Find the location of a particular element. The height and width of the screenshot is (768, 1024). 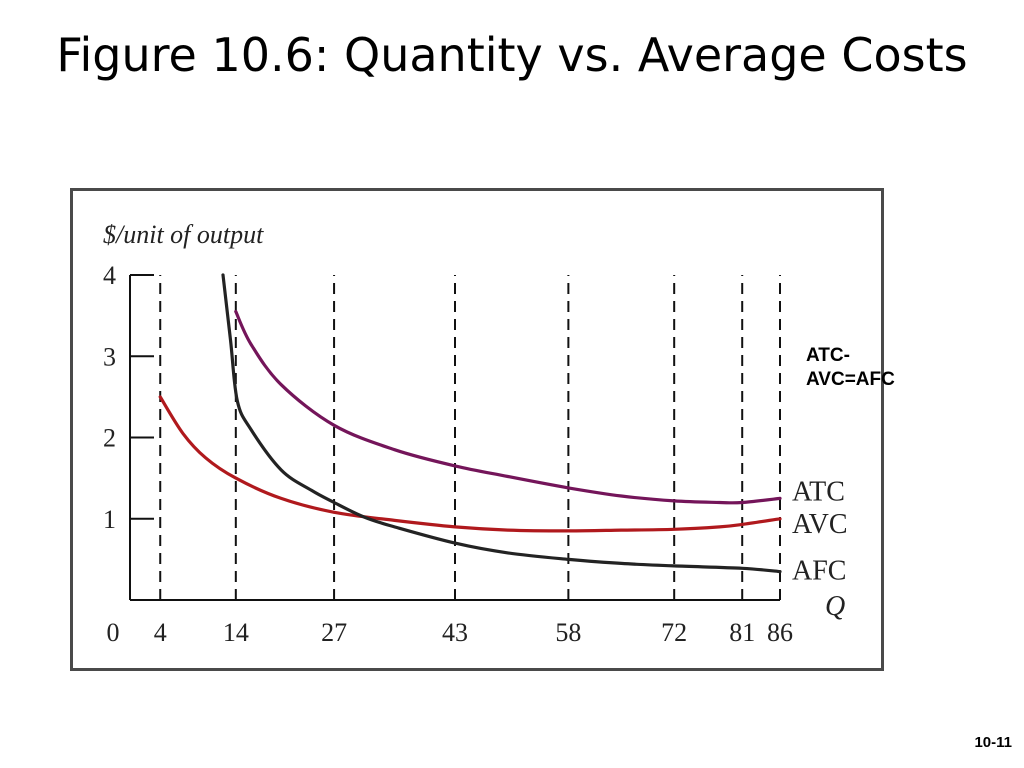

x-tick-label: 58 is located at coordinates (568, 632).